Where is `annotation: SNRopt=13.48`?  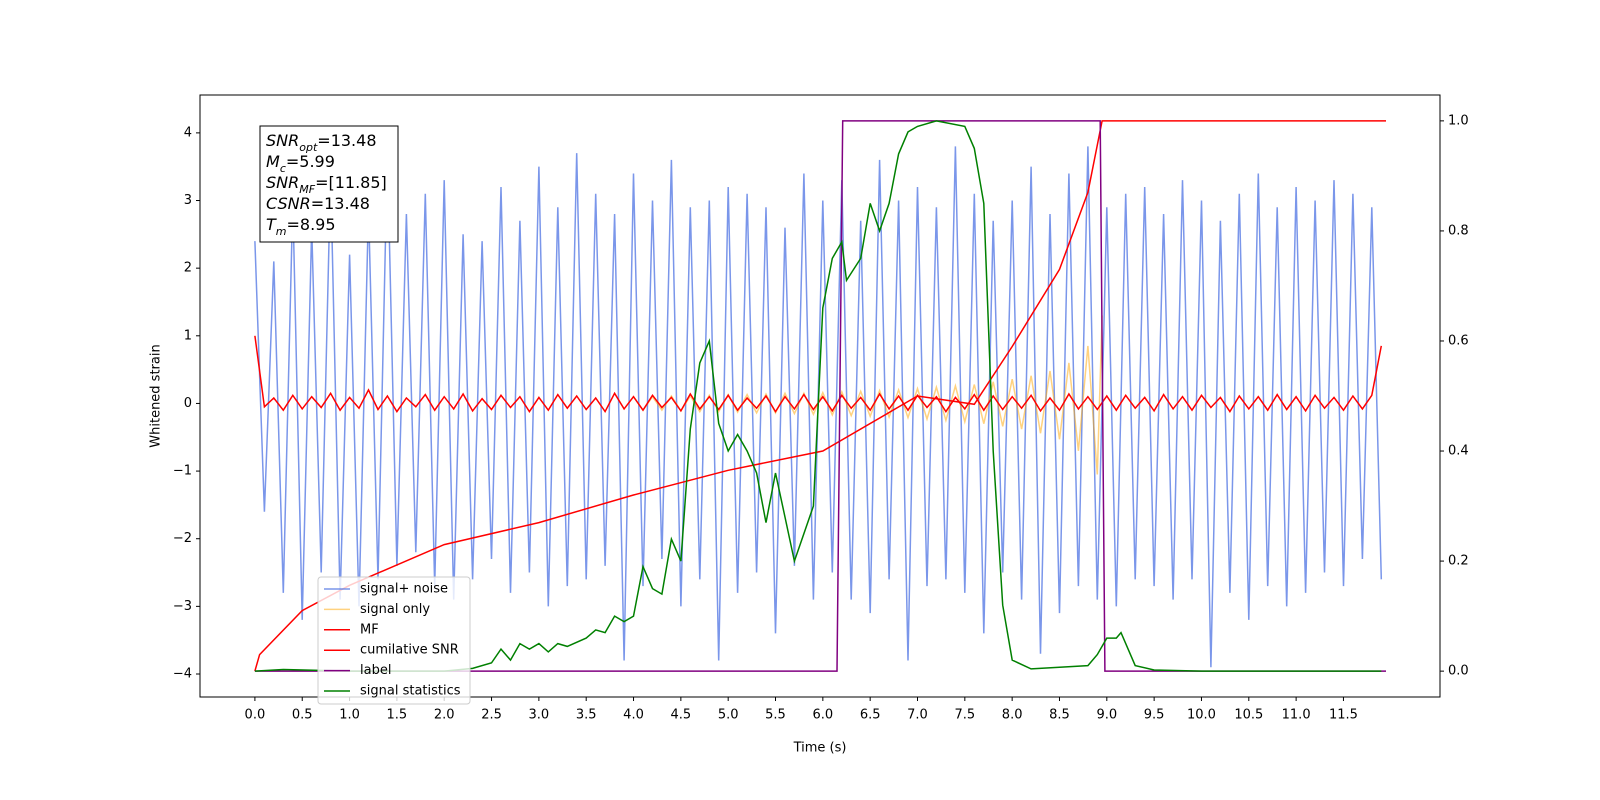 annotation: SNRopt=13.48 is located at coordinates (321, 142).